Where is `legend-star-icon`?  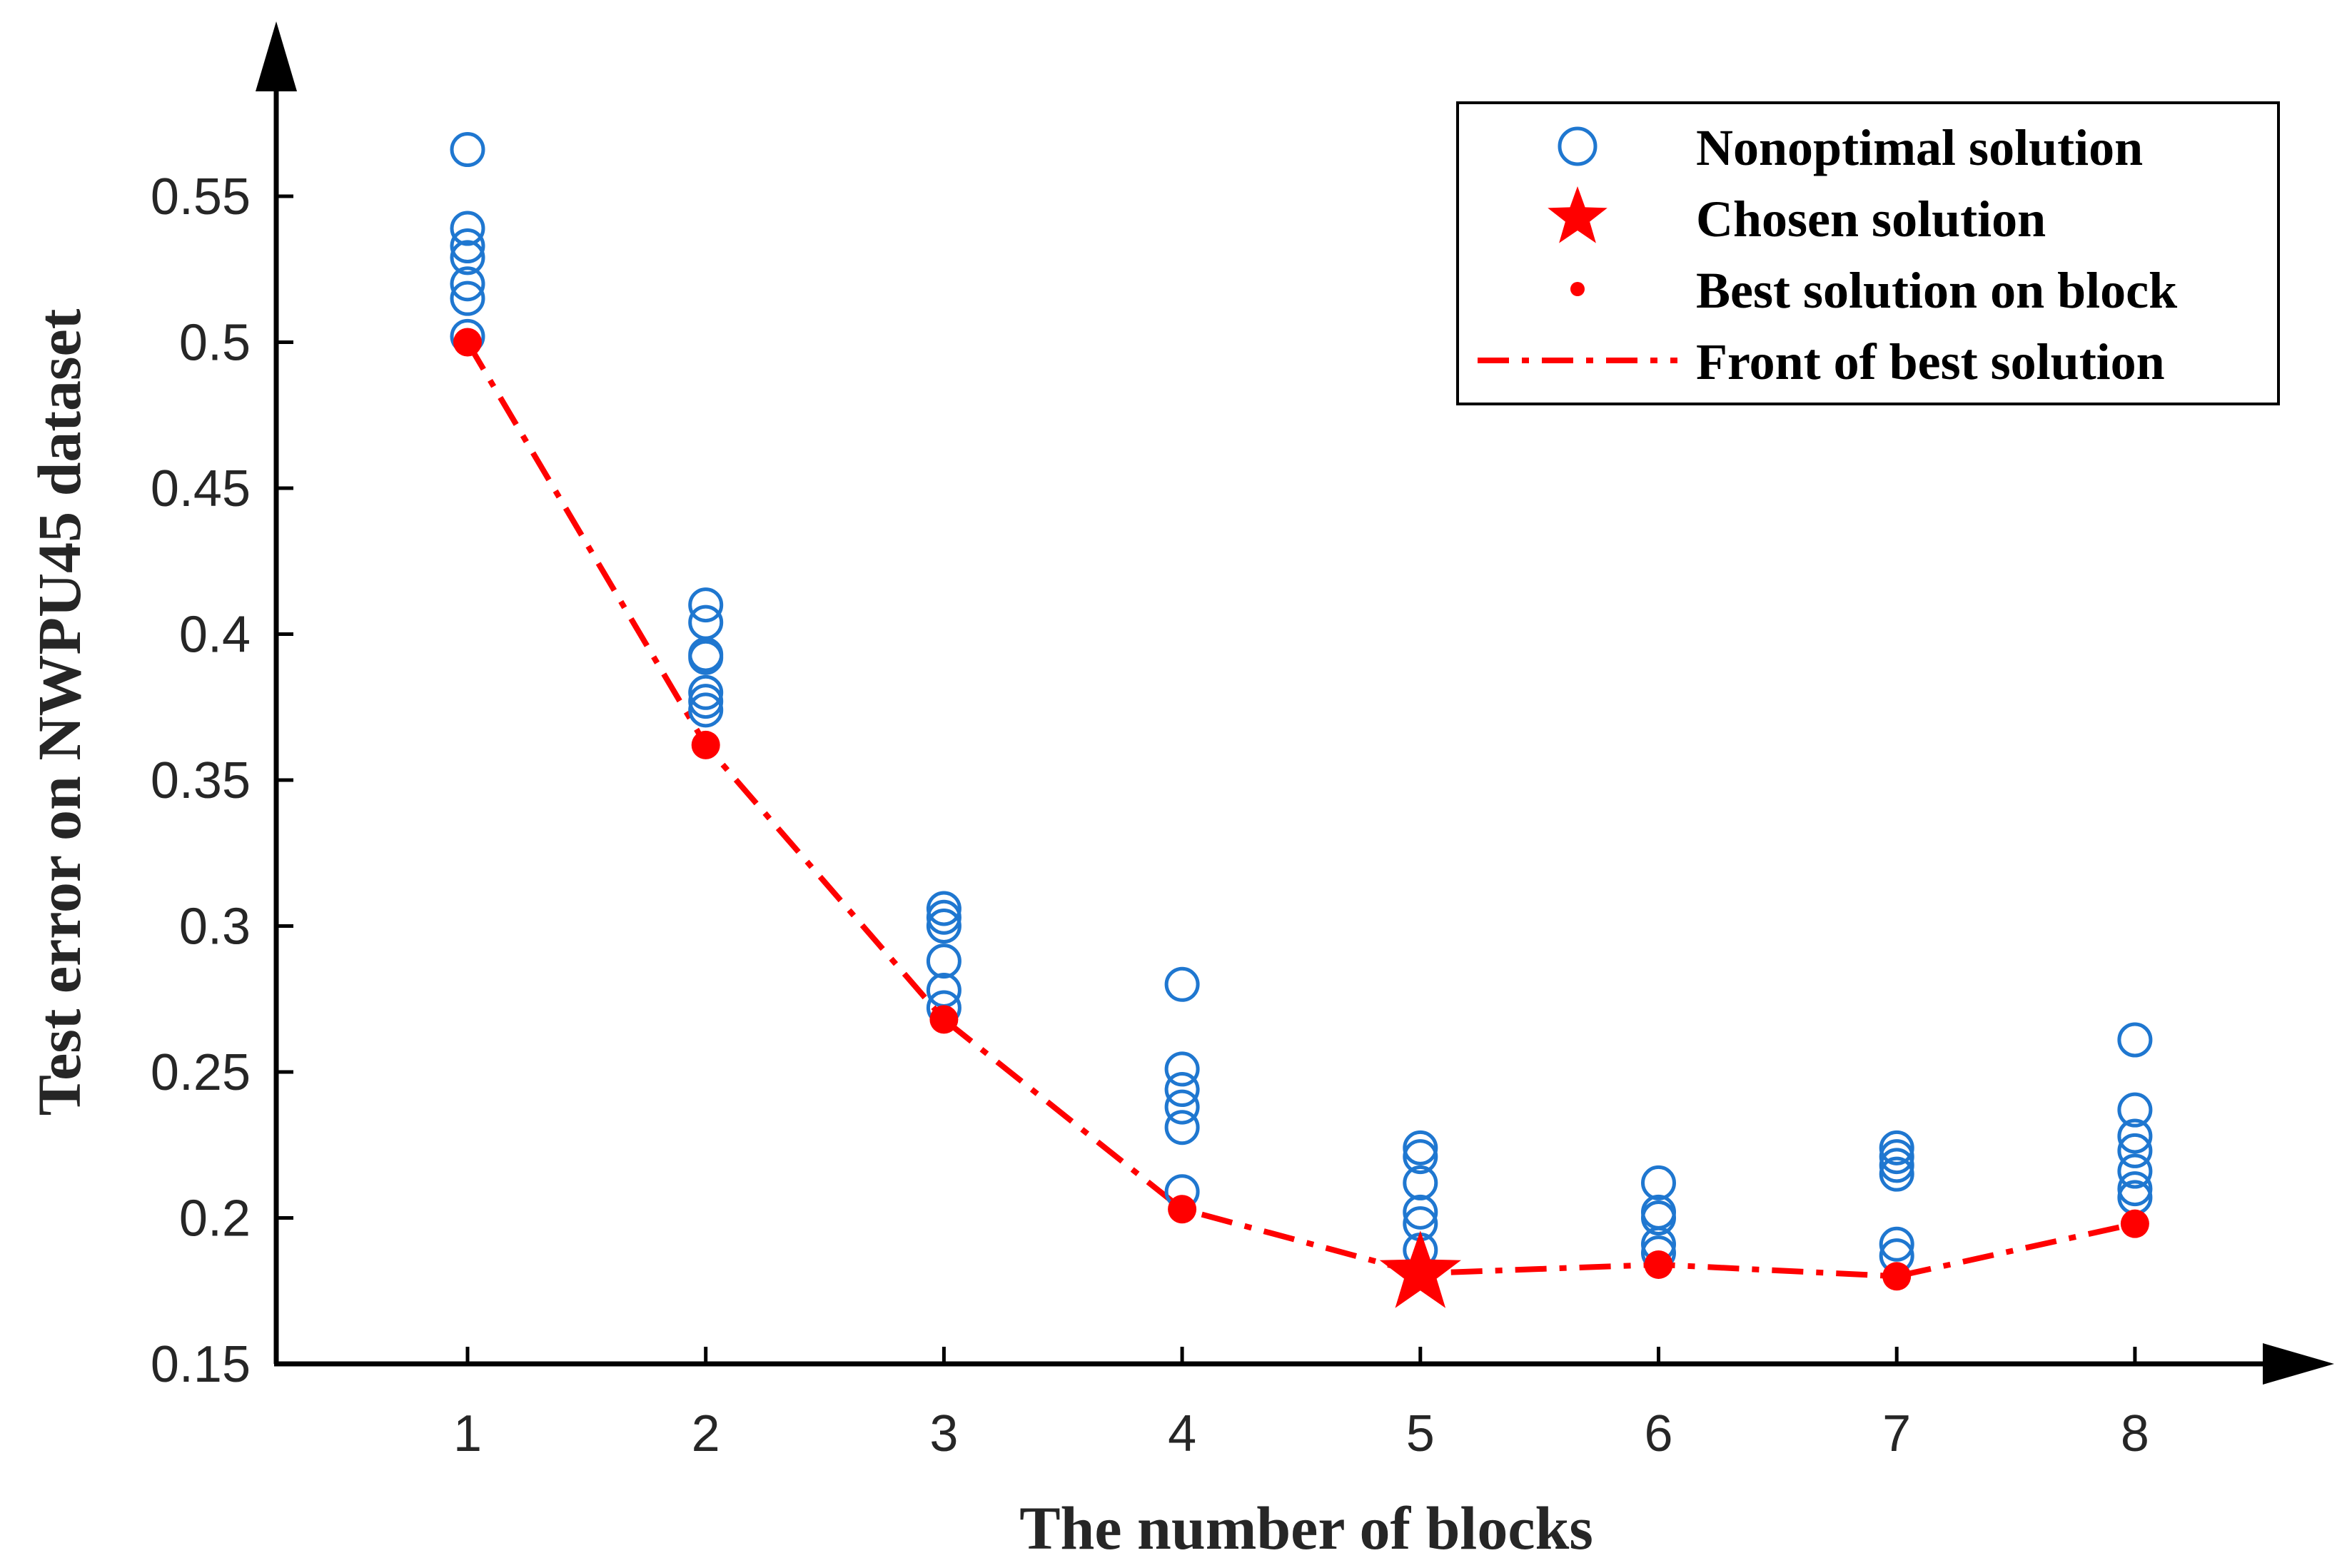
legend-star-icon is located at coordinates (1577, 214).